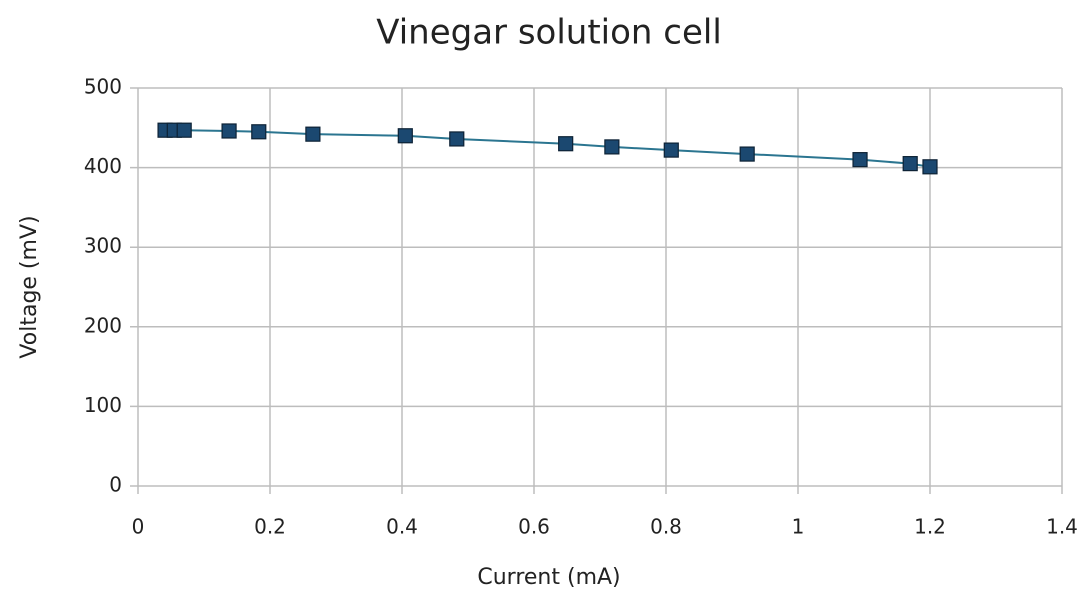 This screenshot has height=594, width=1086. Describe the element at coordinates (29, 286) in the screenshot. I see `y-axis-label: Voltage (mV)` at that location.